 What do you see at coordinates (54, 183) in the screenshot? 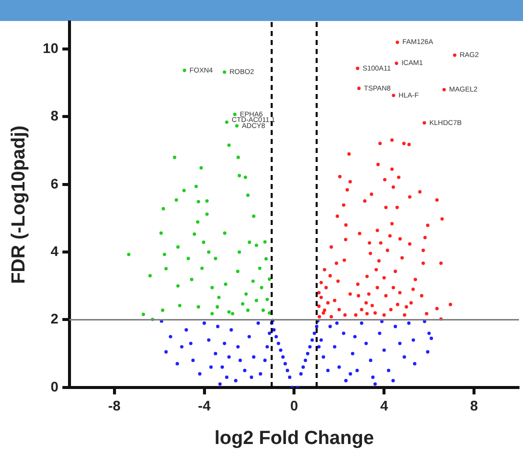
I see `y-tick-label: 6` at bounding box center [54, 183].